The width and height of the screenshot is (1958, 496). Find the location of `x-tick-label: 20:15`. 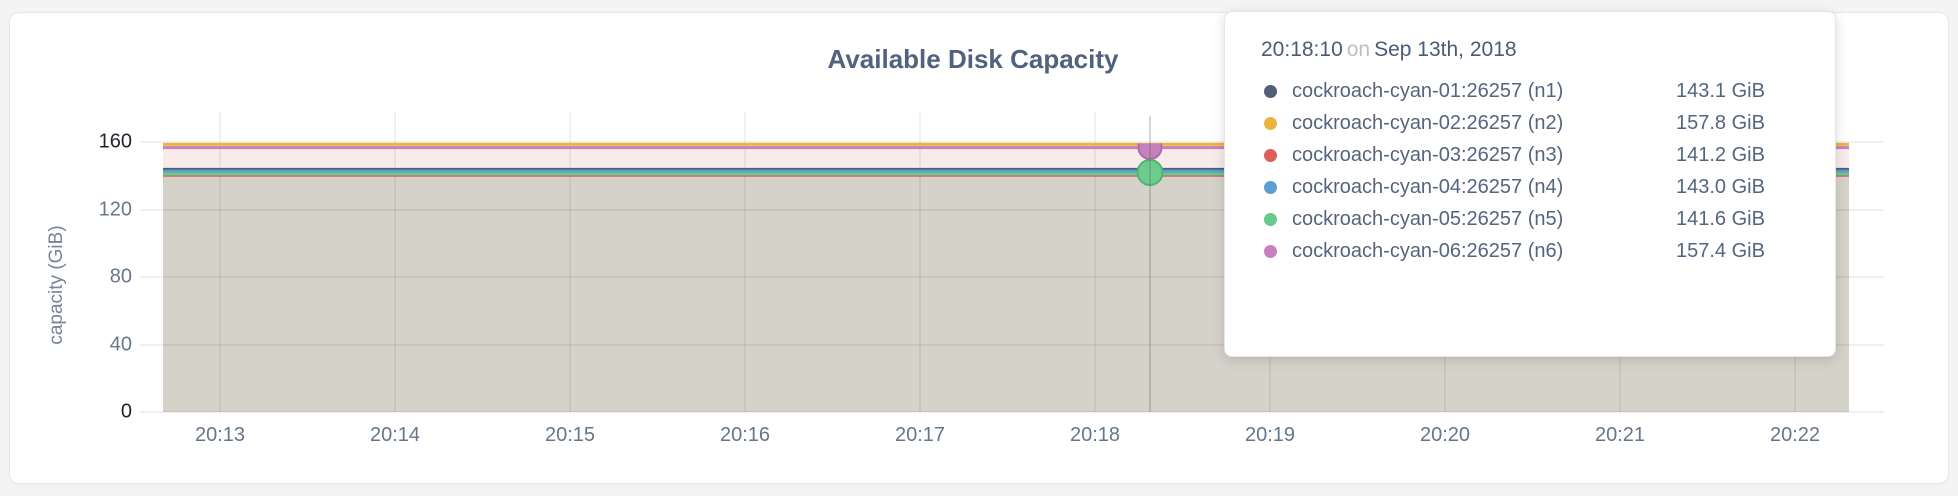

x-tick-label: 20:15 is located at coordinates (570, 435).